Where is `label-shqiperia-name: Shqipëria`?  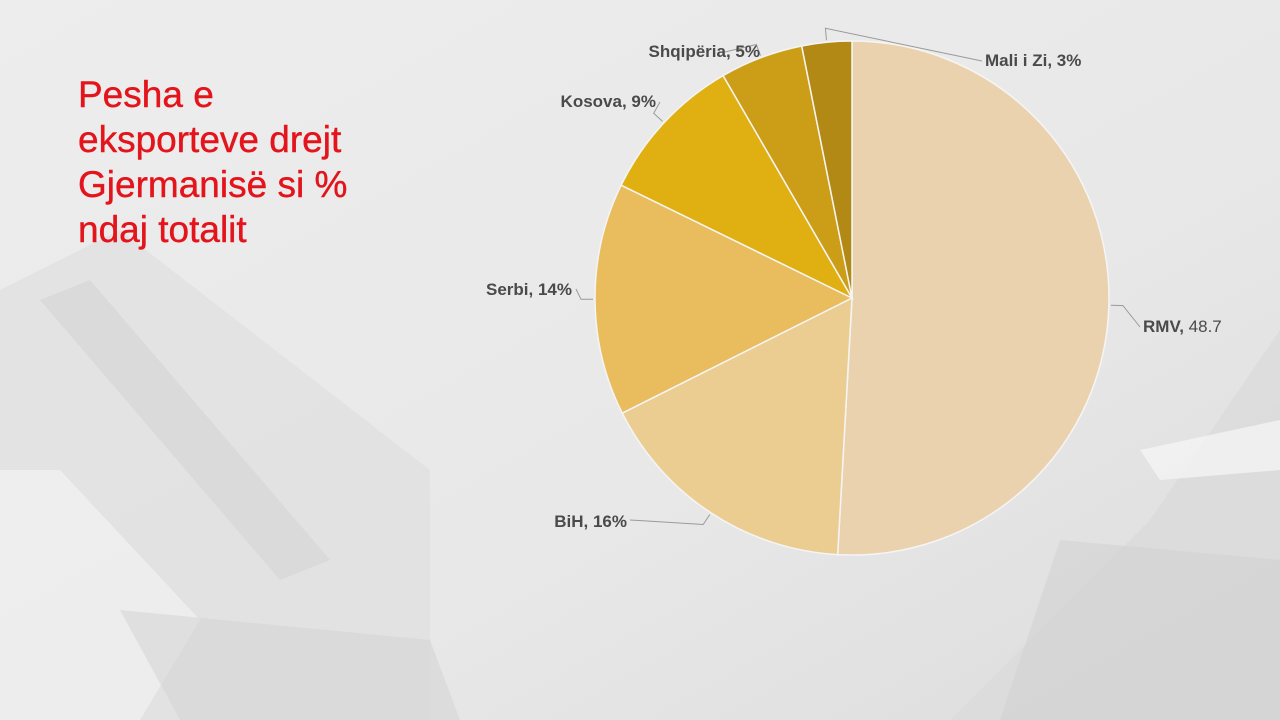 label-shqiperia-name: Shqipëria is located at coordinates (688, 51).